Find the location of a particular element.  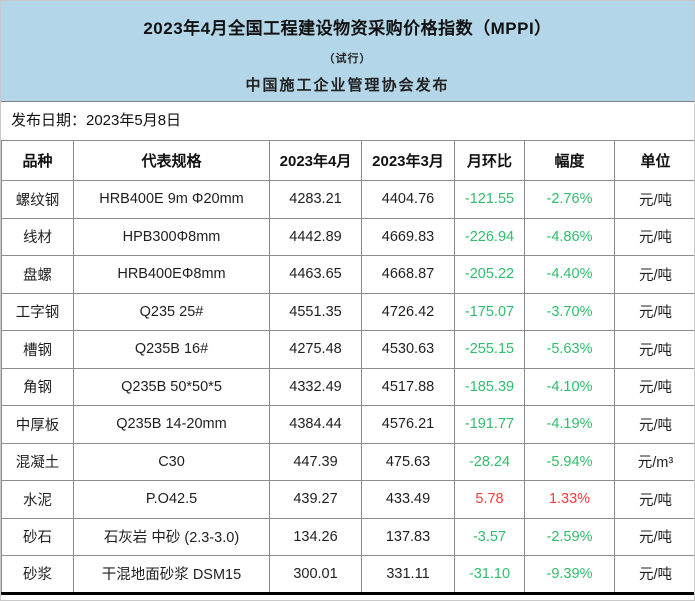

price-march: 4576.21 is located at coordinates (408, 424).